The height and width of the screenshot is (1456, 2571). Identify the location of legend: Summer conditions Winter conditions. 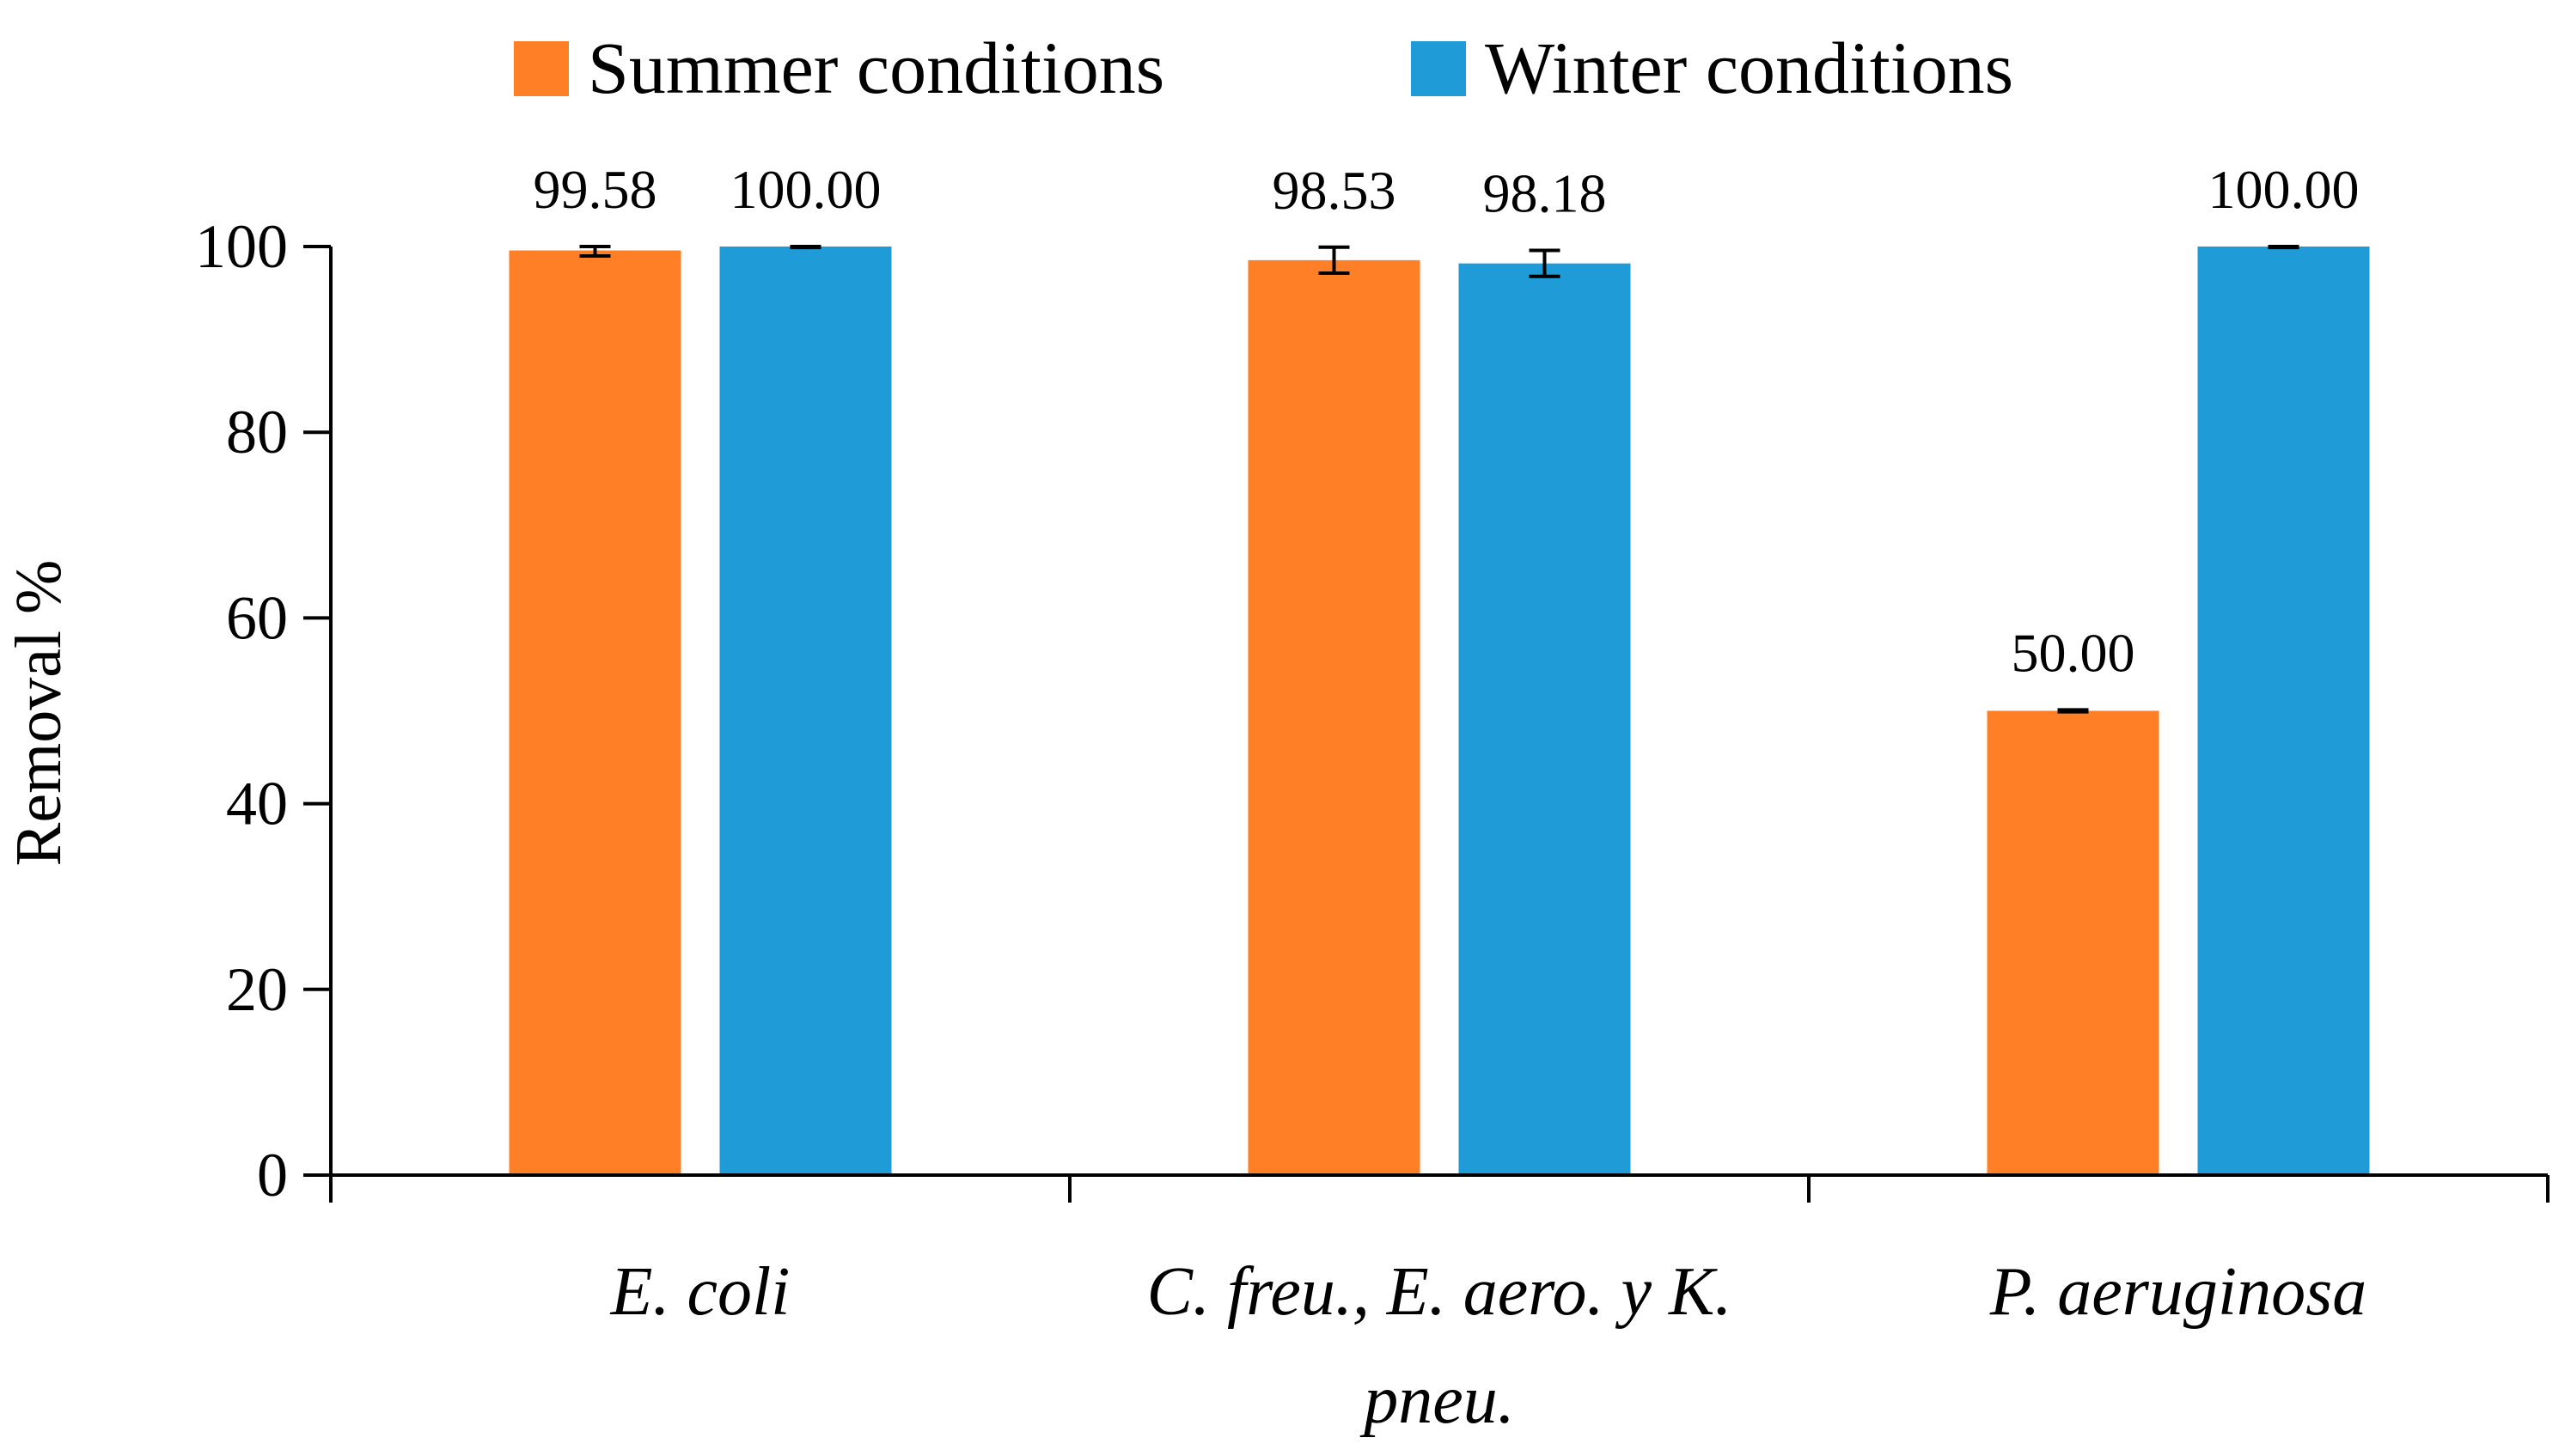
(1263, 68).